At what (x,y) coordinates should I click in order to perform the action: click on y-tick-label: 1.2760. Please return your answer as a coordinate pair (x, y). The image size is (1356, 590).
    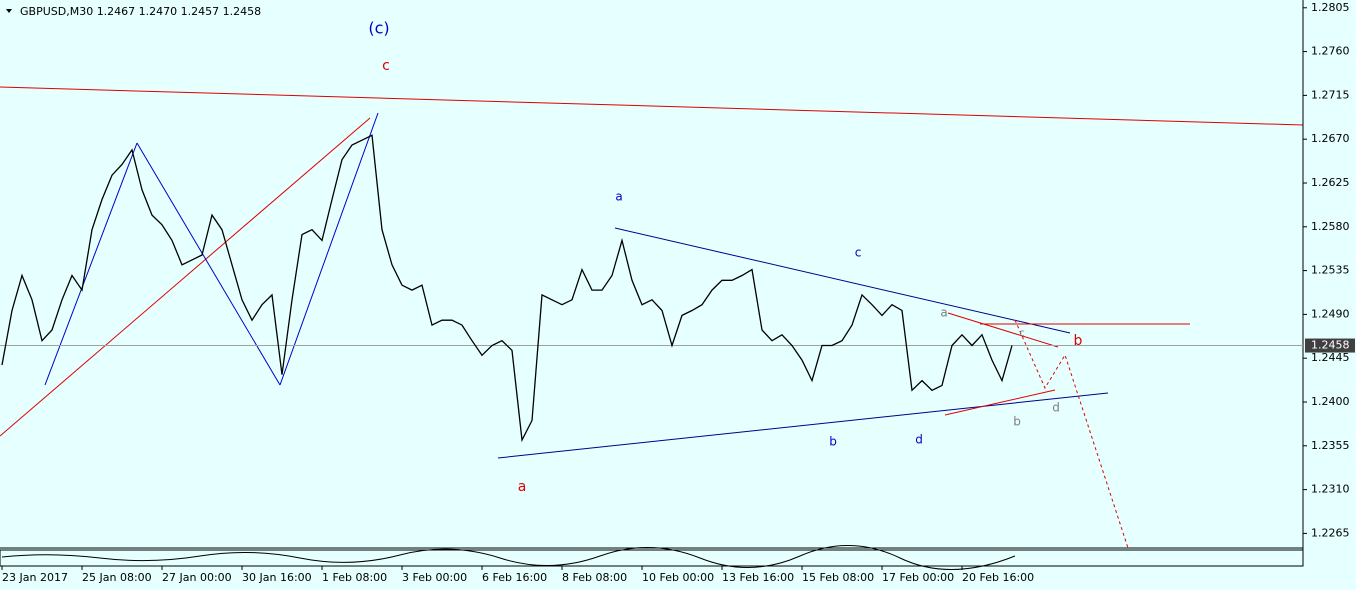
    Looking at the image, I should click on (1330, 51).